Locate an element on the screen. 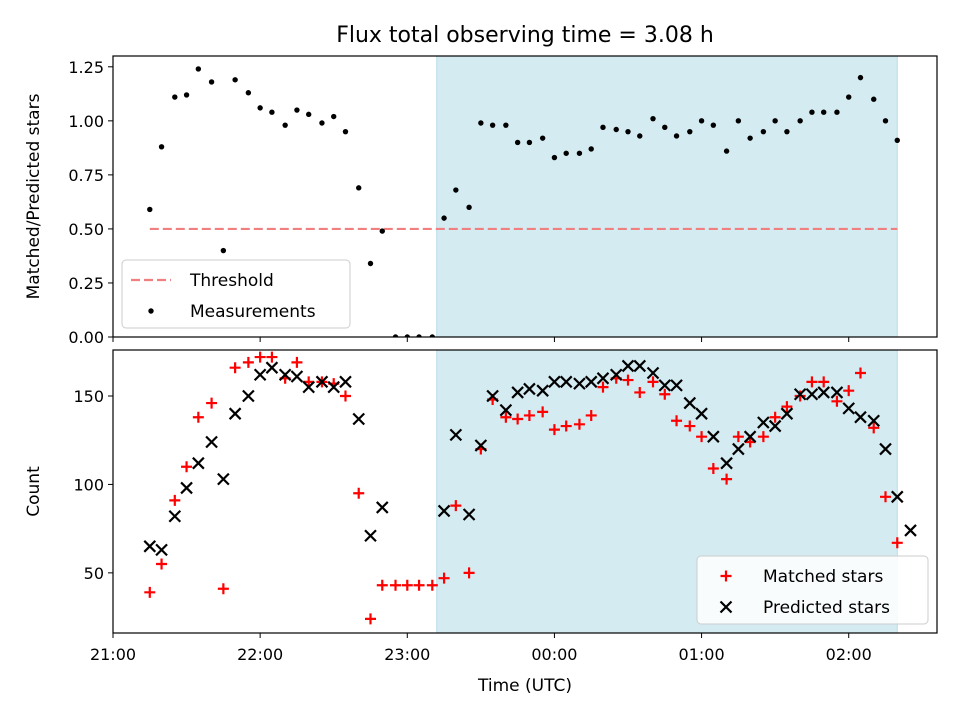 The width and height of the screenshot is (960, 720). x-axis-label: Time (UTC) is located at coordinates (524, 686).